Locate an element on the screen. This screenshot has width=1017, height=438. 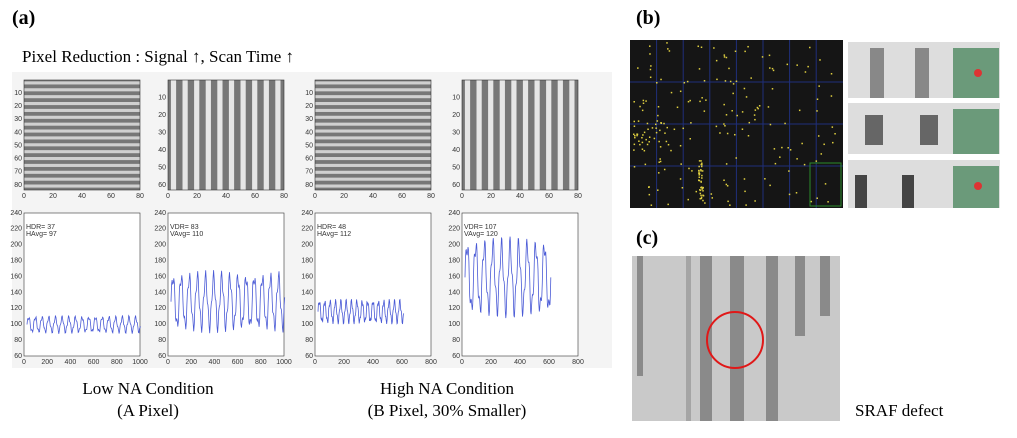
x-tick-label: 40 is located at coordinates (82, 196).